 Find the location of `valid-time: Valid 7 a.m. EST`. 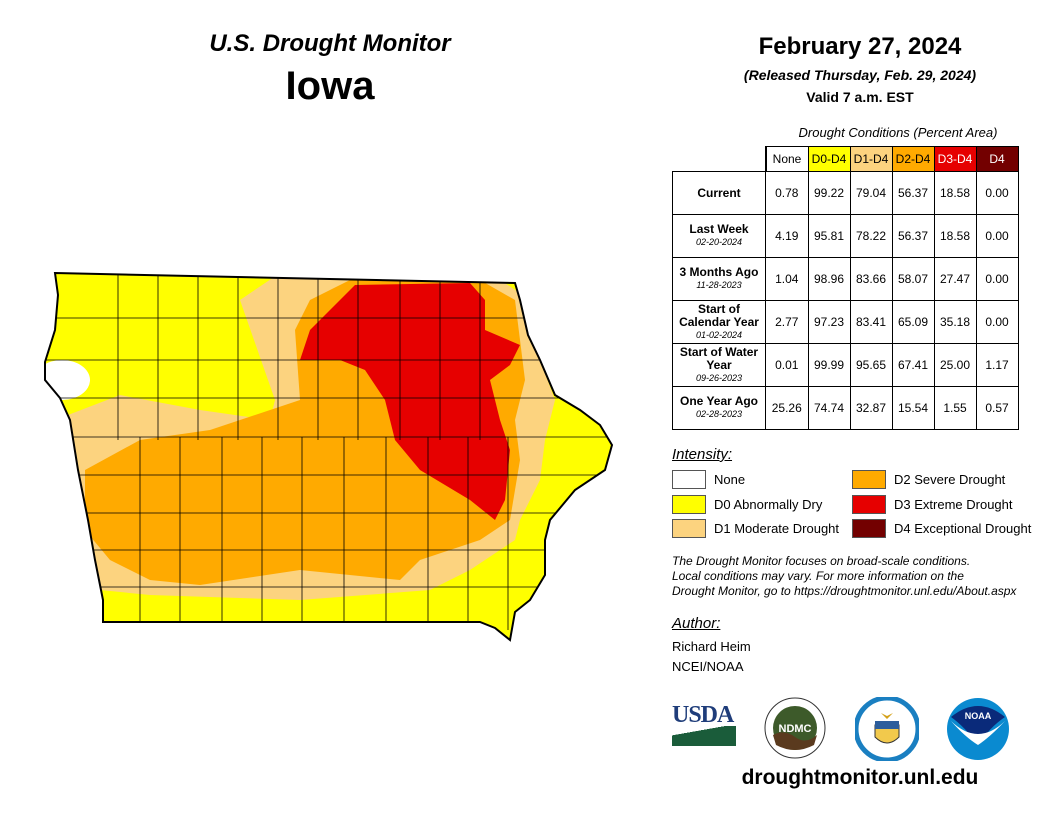

valid-time: Valid 7 a.m. EST is located at coordinates (860, 97).